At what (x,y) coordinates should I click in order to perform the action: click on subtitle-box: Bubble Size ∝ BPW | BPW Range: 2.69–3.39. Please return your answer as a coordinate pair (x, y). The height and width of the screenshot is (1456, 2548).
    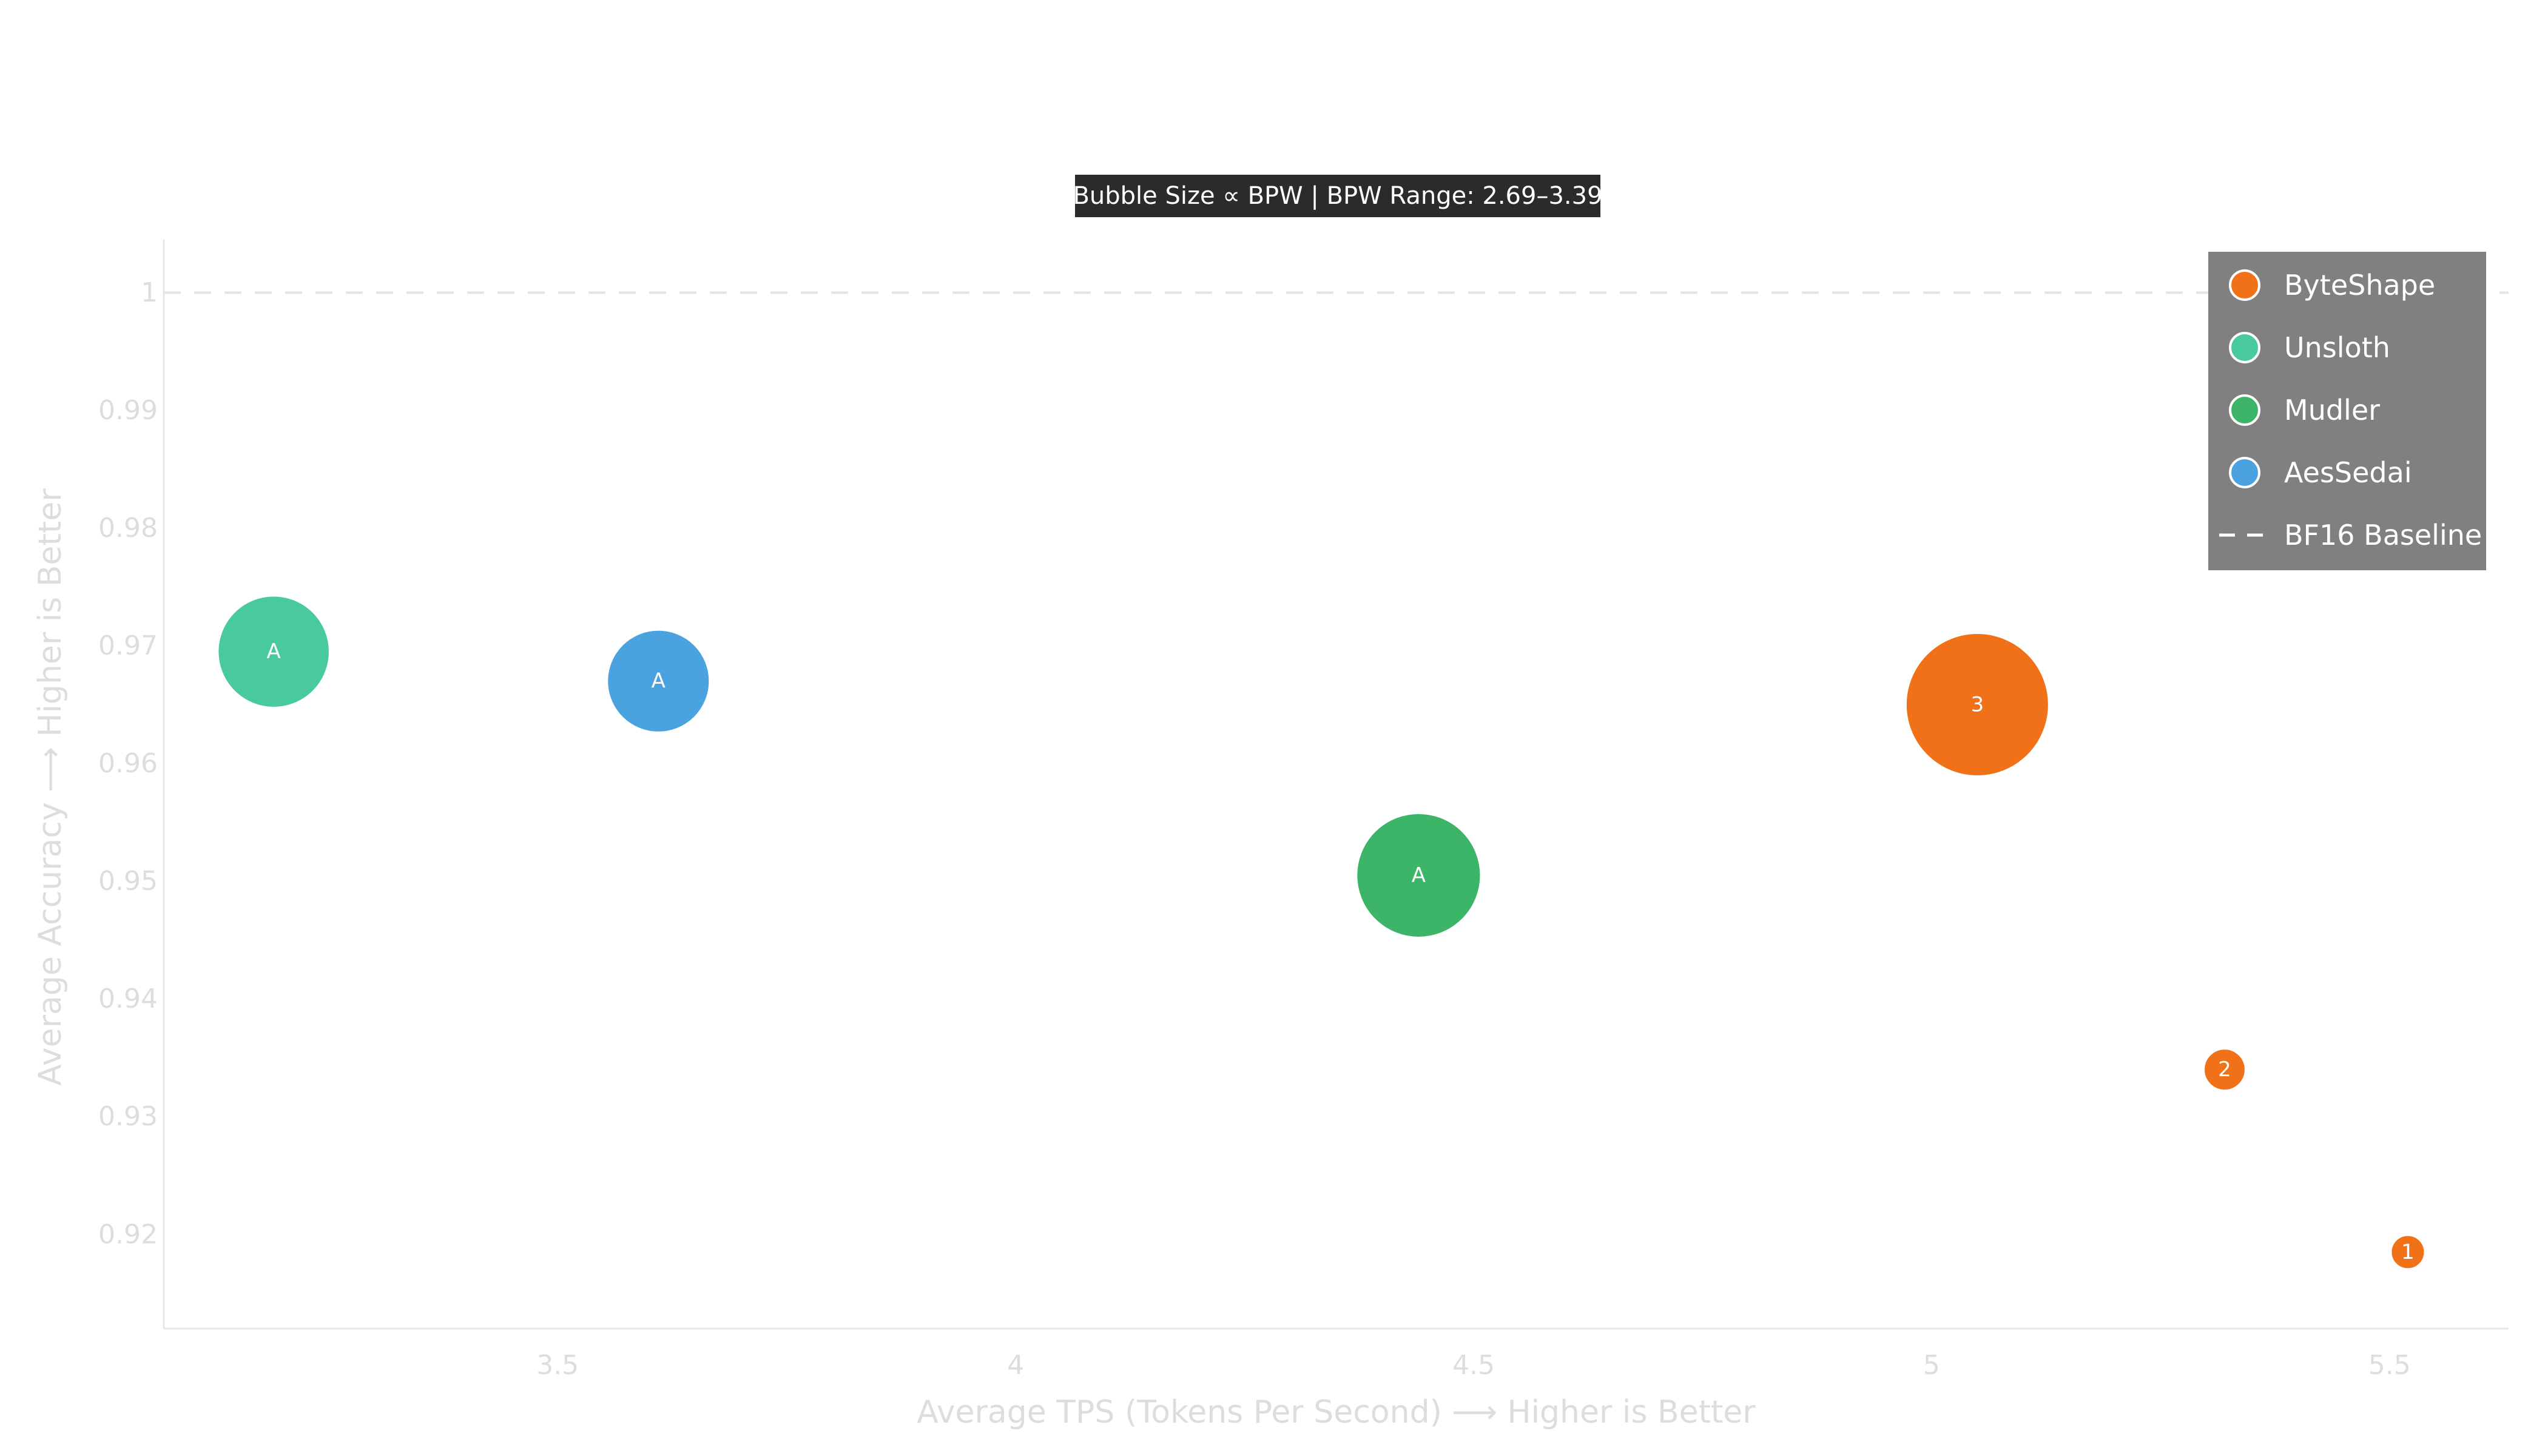
    Looking at the image, I should click on (1338, 196).